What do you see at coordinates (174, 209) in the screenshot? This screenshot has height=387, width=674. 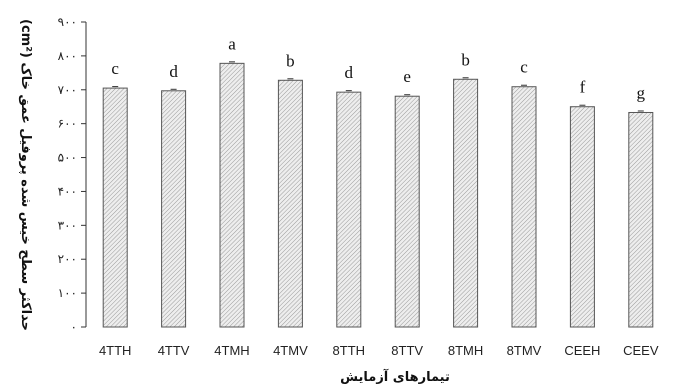 I see `bar-4ttv` at bounding box center [174, 209].